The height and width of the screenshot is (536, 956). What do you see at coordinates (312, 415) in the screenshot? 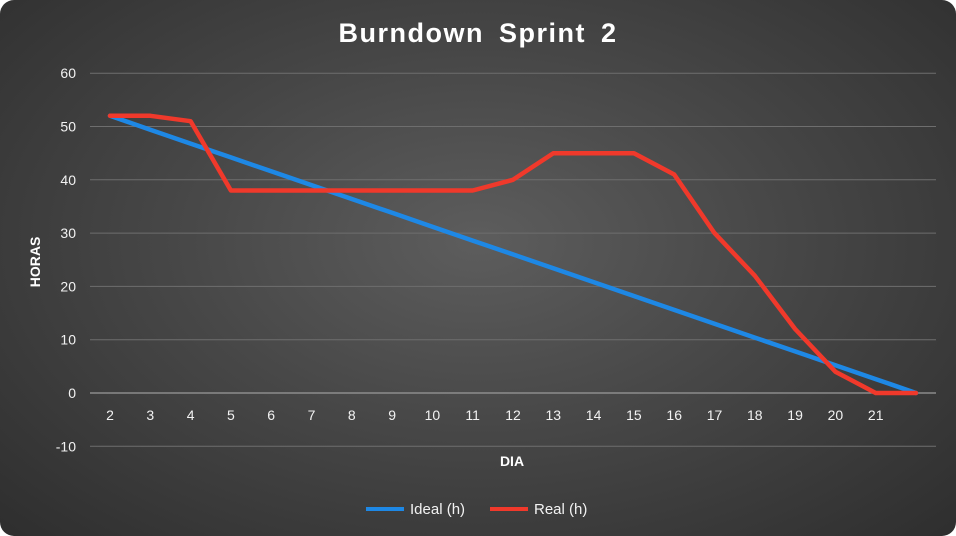
I see `x-tick-label: 7` at bounding box center [312, 415].